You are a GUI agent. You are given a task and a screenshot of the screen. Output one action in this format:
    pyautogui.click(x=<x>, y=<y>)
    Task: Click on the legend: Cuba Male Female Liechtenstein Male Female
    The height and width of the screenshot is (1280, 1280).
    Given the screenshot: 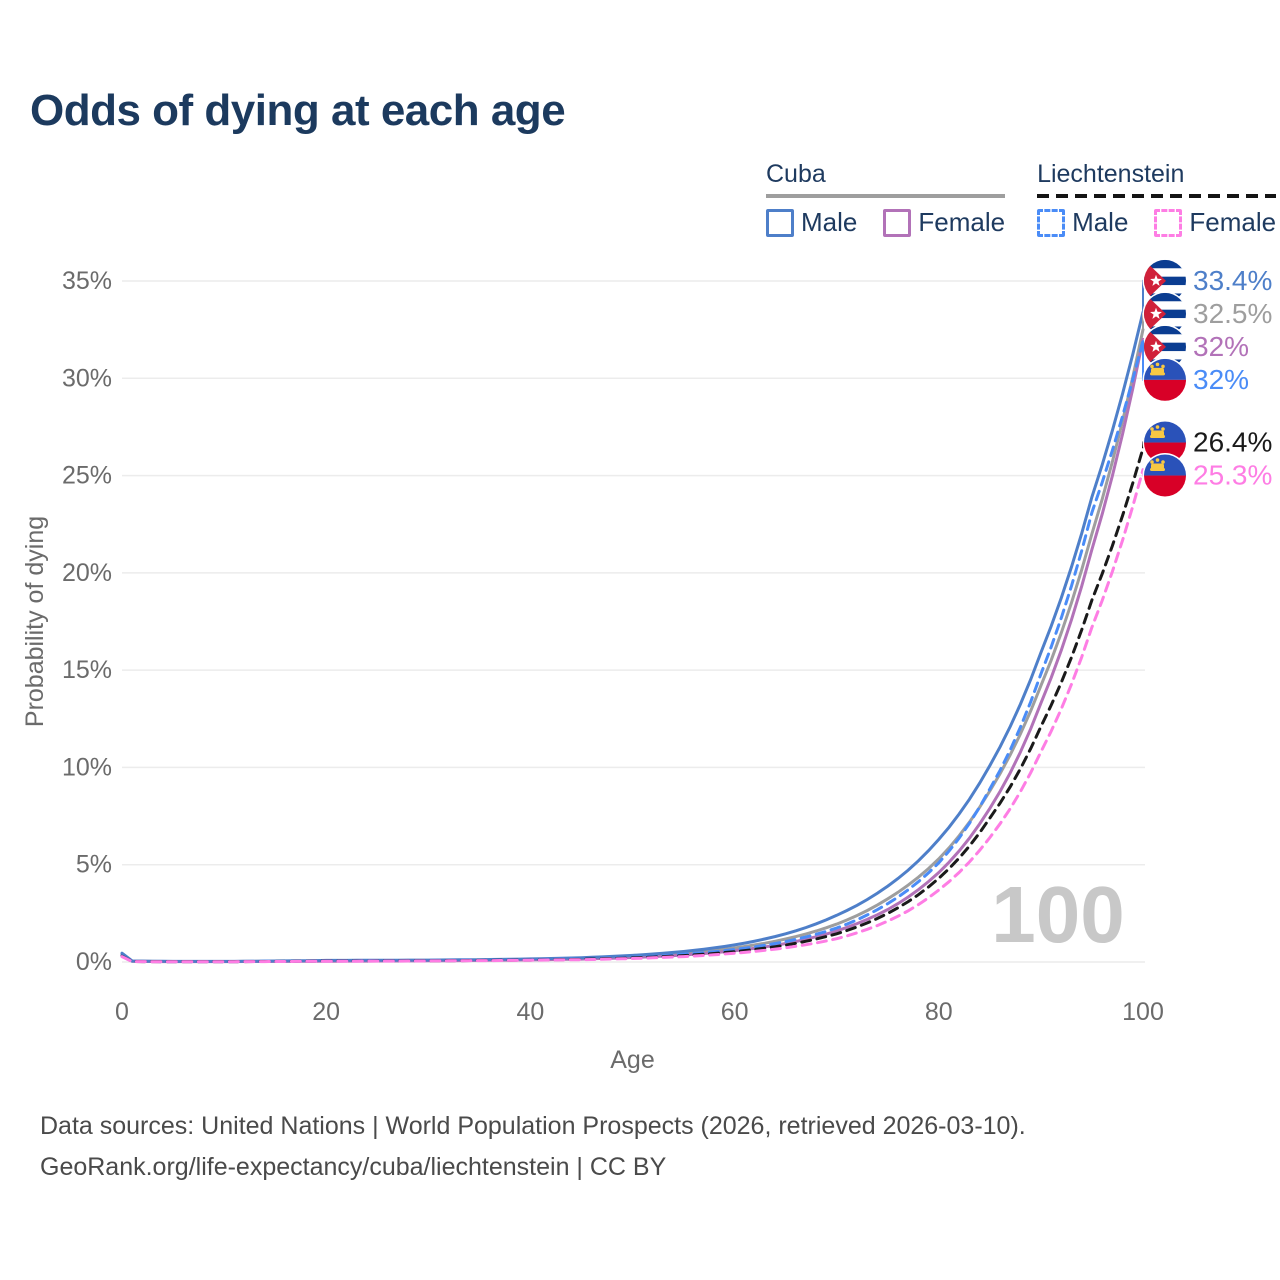 What is the action you would take?
    pyautogui.click(x=1021, y=199)
    